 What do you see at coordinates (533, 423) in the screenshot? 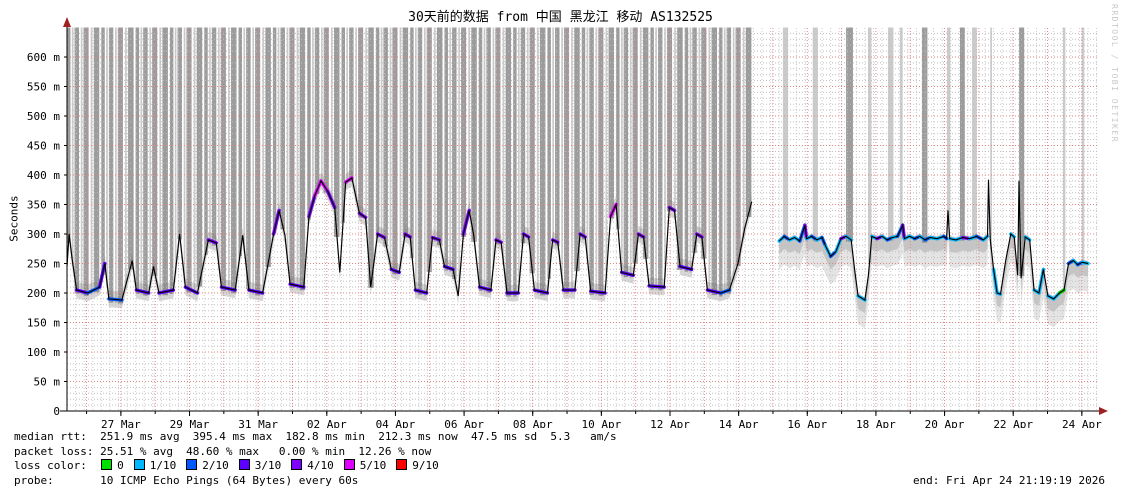
I see `x-tick-label: 08 Apr` at bounding box center [533, 423].